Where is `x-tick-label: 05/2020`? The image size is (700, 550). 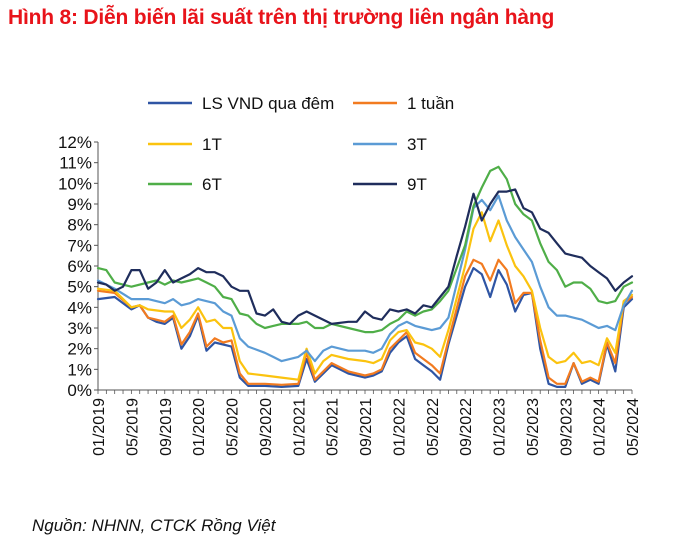
x-tick-label: 05/2020 is located at coordinates (233, 427).